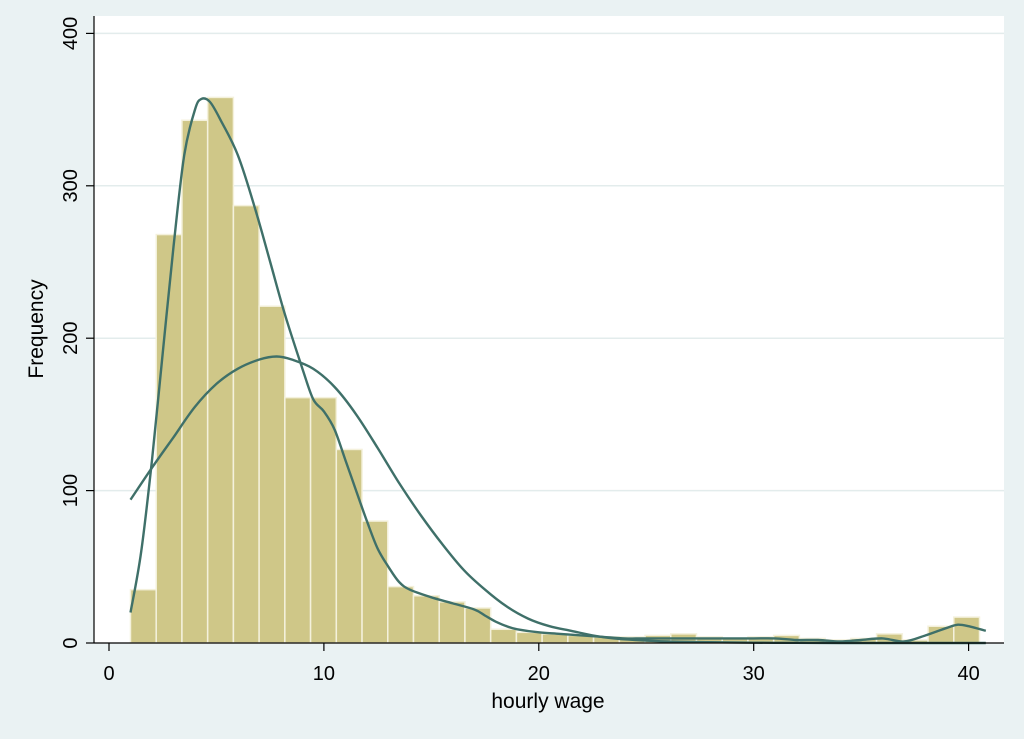 This screenshot has height=739, width=1024. I want to click on x-tick-label-10: 10, so click(324, 674).